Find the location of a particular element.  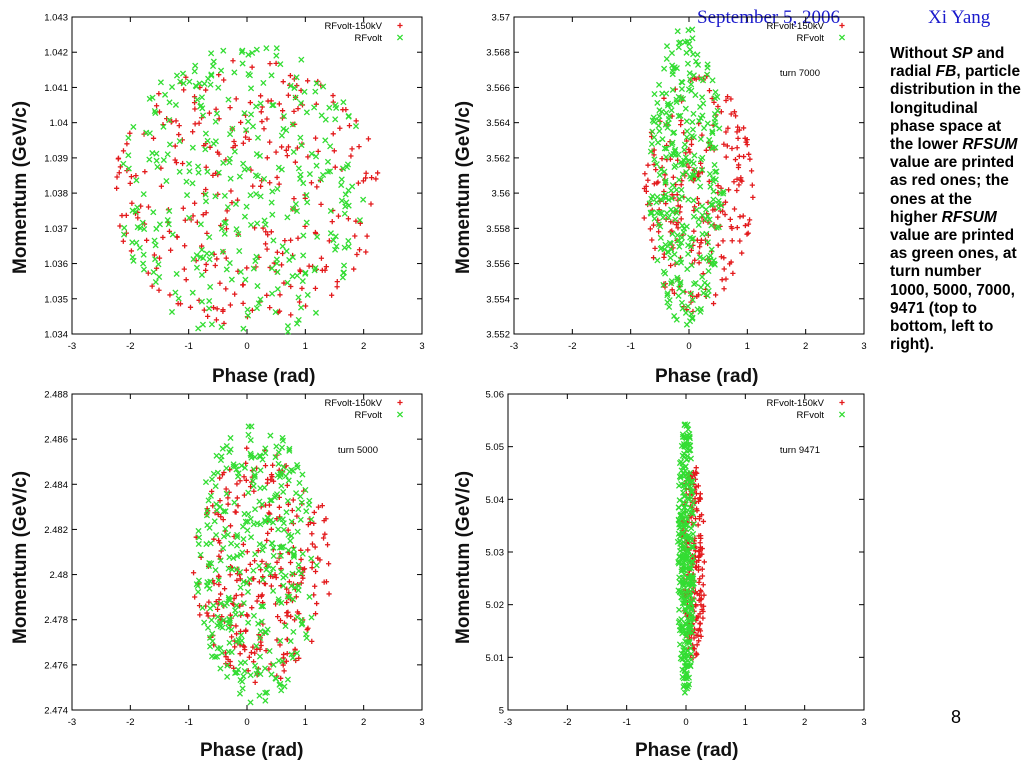

description-text: and radial is located at coordinates (947, 63).